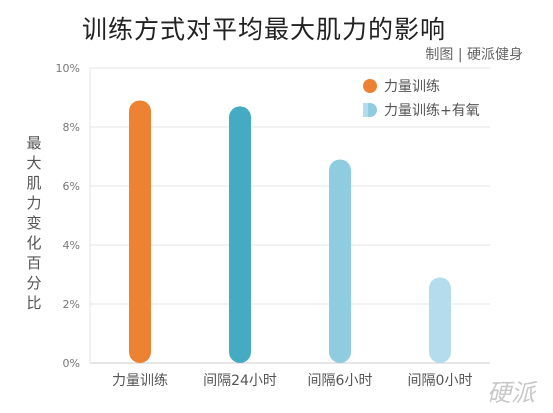 Image resolution: width=553 pixels, height=413 pixels. What do you see at coordinates (140, 381) in the screenshot?
I see `x-tick-label: 力量训练` at bounding box center [140, 381].